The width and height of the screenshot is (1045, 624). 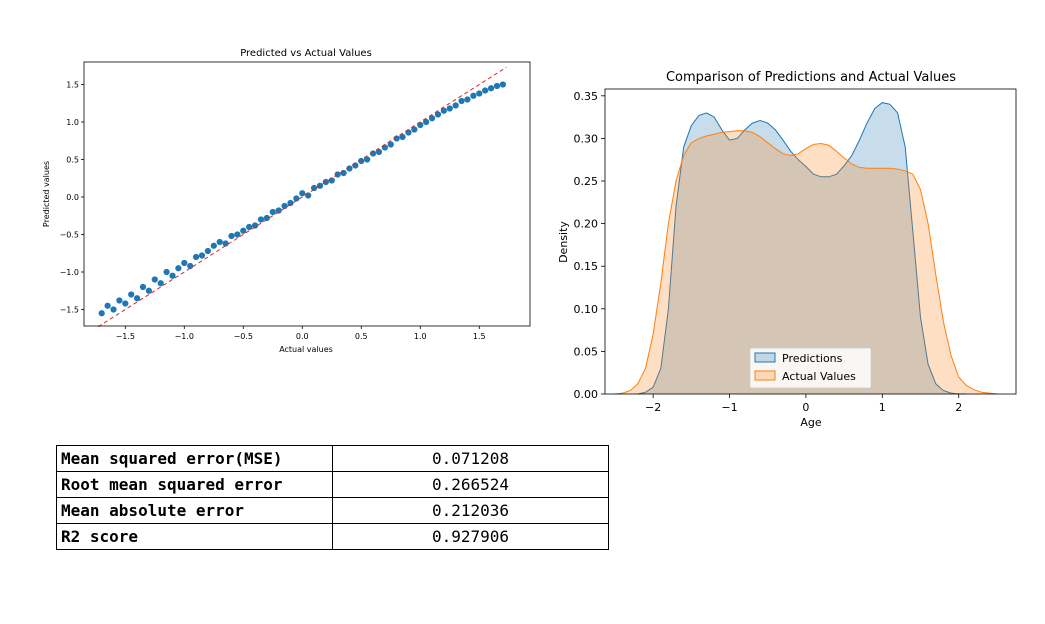 What do you see at coordinates (72, 160) in the screenshot?
I see `y-tick-label: 0.5` at bounding box center [72, 160].